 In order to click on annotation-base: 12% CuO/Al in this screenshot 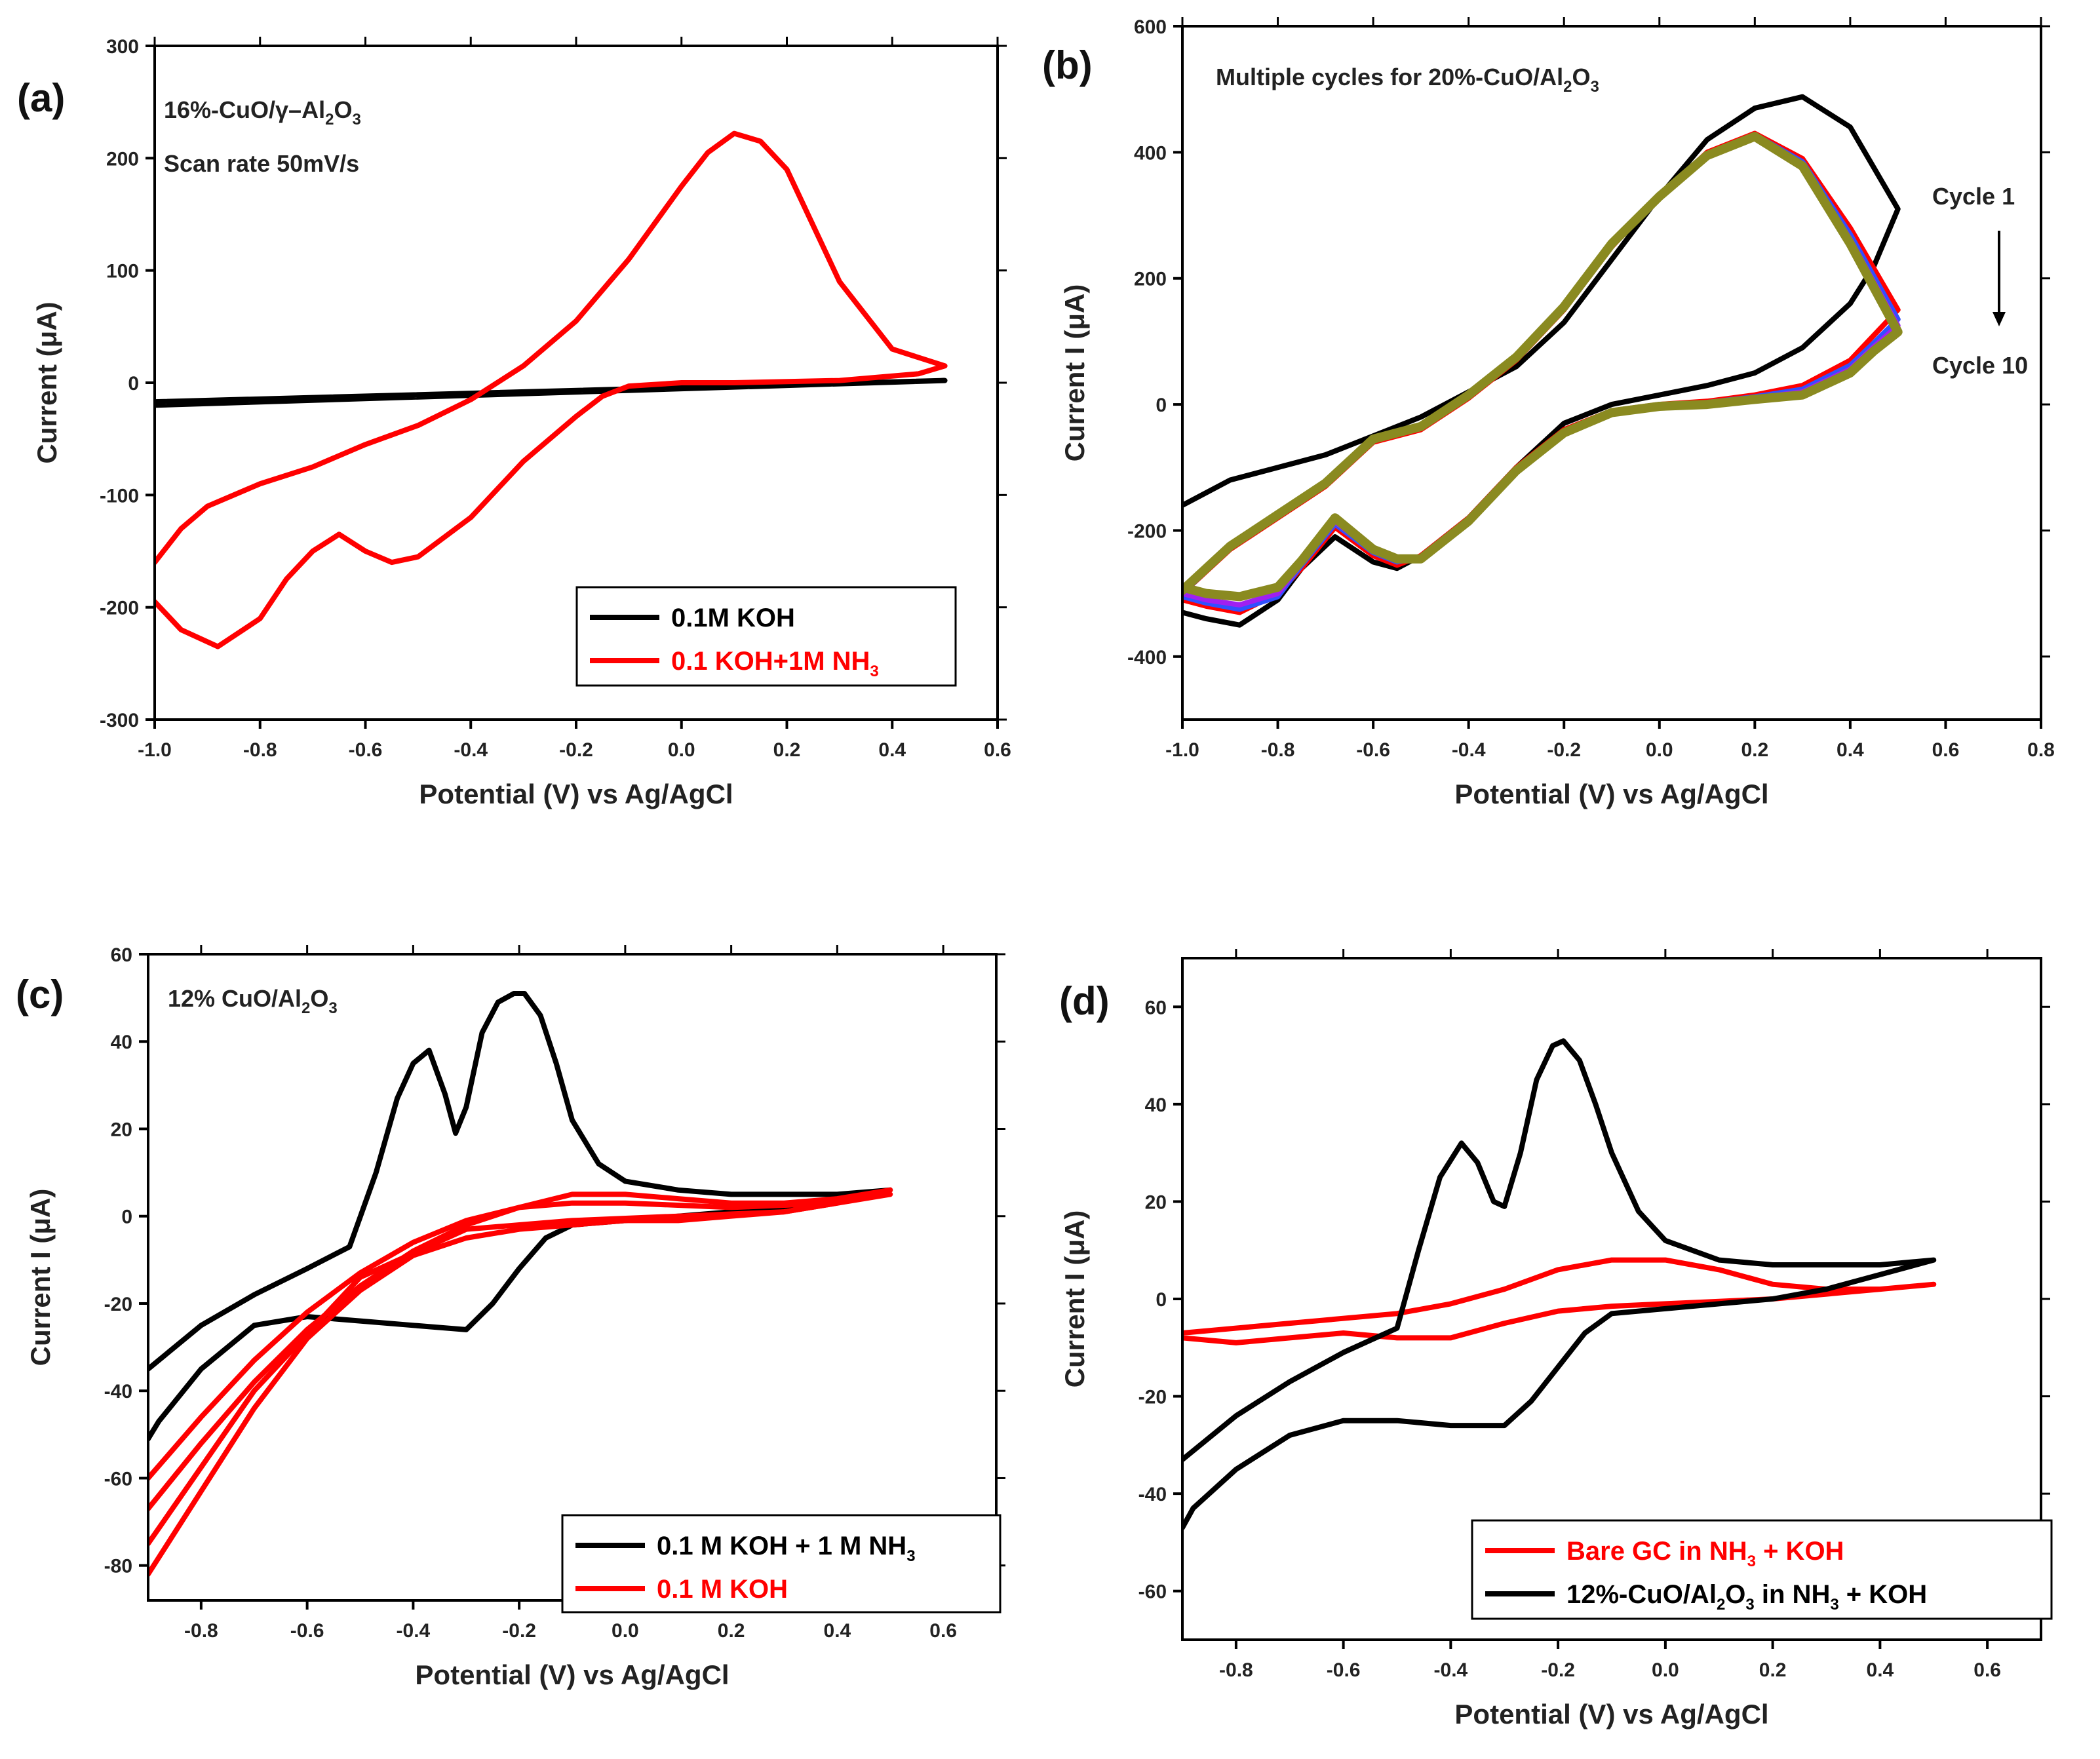, I will do `click(235, 998)`.